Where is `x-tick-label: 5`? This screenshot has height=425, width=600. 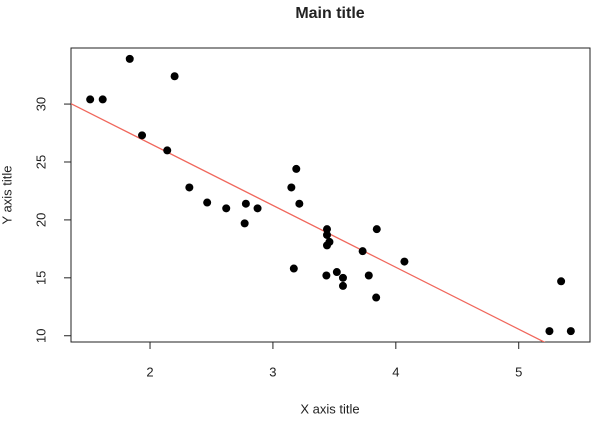 x-tick-label: 5 is located at coordinates (518, 371).